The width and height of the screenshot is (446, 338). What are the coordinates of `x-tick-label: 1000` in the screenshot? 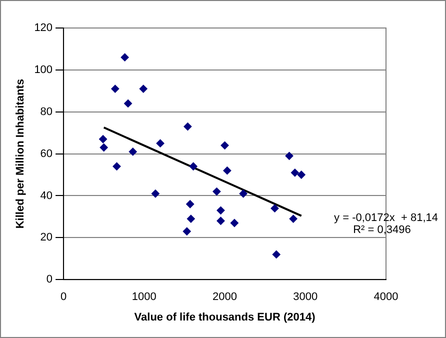 It's located at (144, 297).